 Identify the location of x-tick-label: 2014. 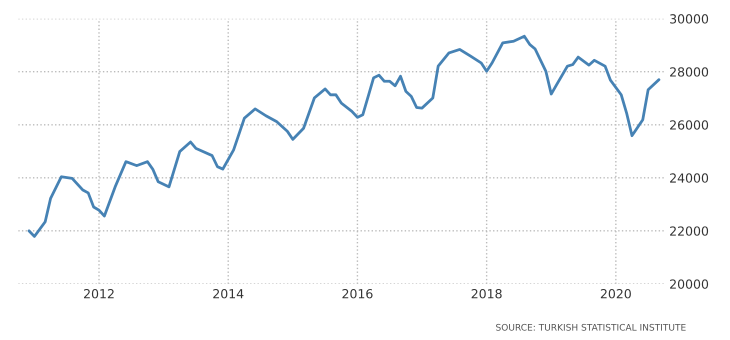
(228, 293).